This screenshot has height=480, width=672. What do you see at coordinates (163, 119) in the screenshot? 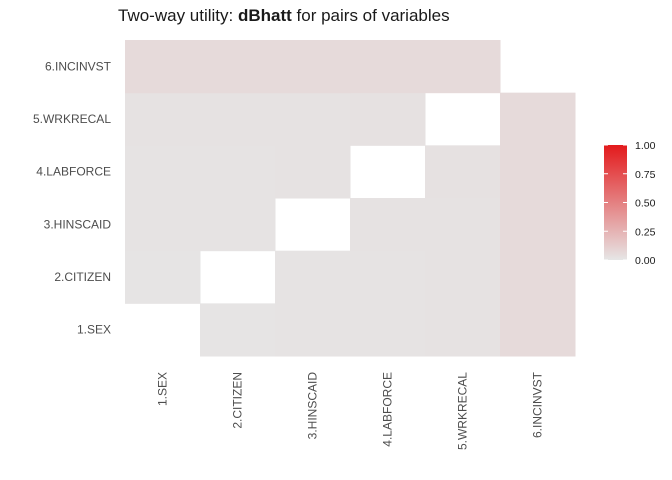
I see `heatmap-cell-1.SEX-5.WRKRECAL` at bounding box center [163, 119].